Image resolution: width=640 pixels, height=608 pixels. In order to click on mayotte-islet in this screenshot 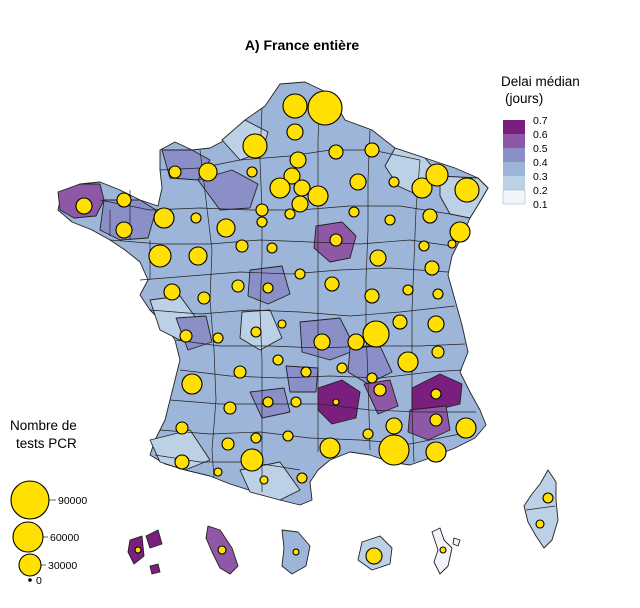, I will do `click(456, 542)`.